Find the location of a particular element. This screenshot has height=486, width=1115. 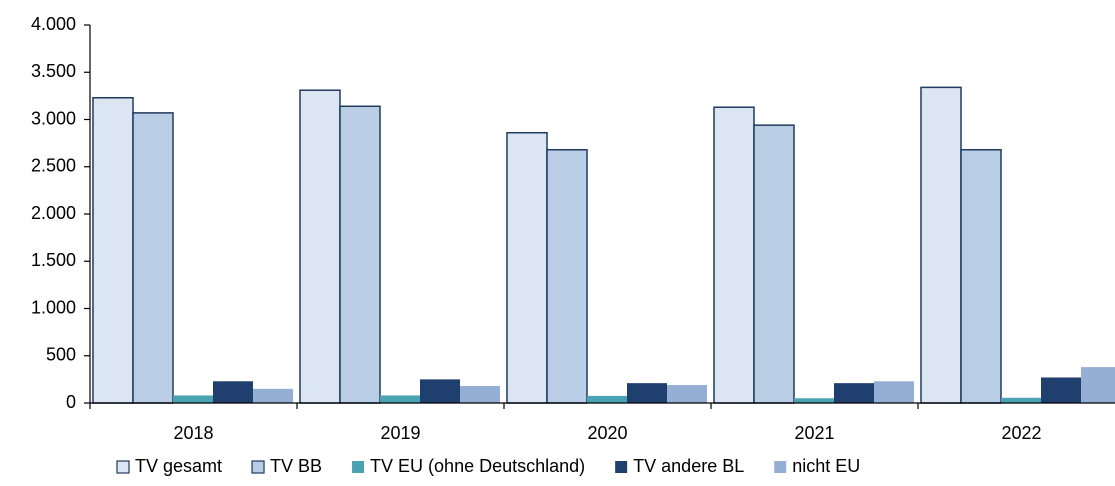

x-tick-label: 2022 is located at coordinates (1021, 433).